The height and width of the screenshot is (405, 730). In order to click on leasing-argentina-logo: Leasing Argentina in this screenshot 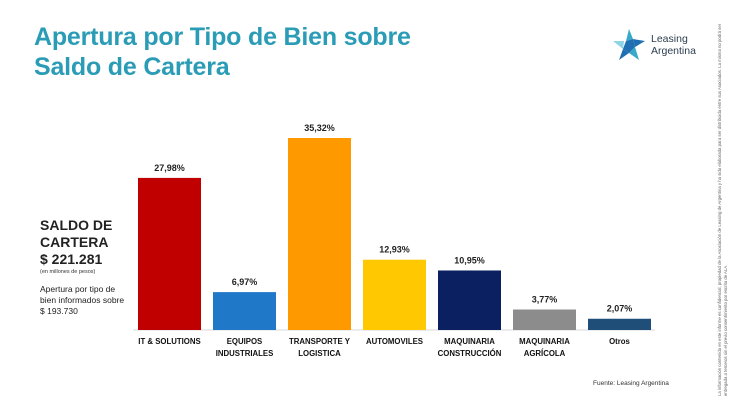, I will do `click(660, 48)`.